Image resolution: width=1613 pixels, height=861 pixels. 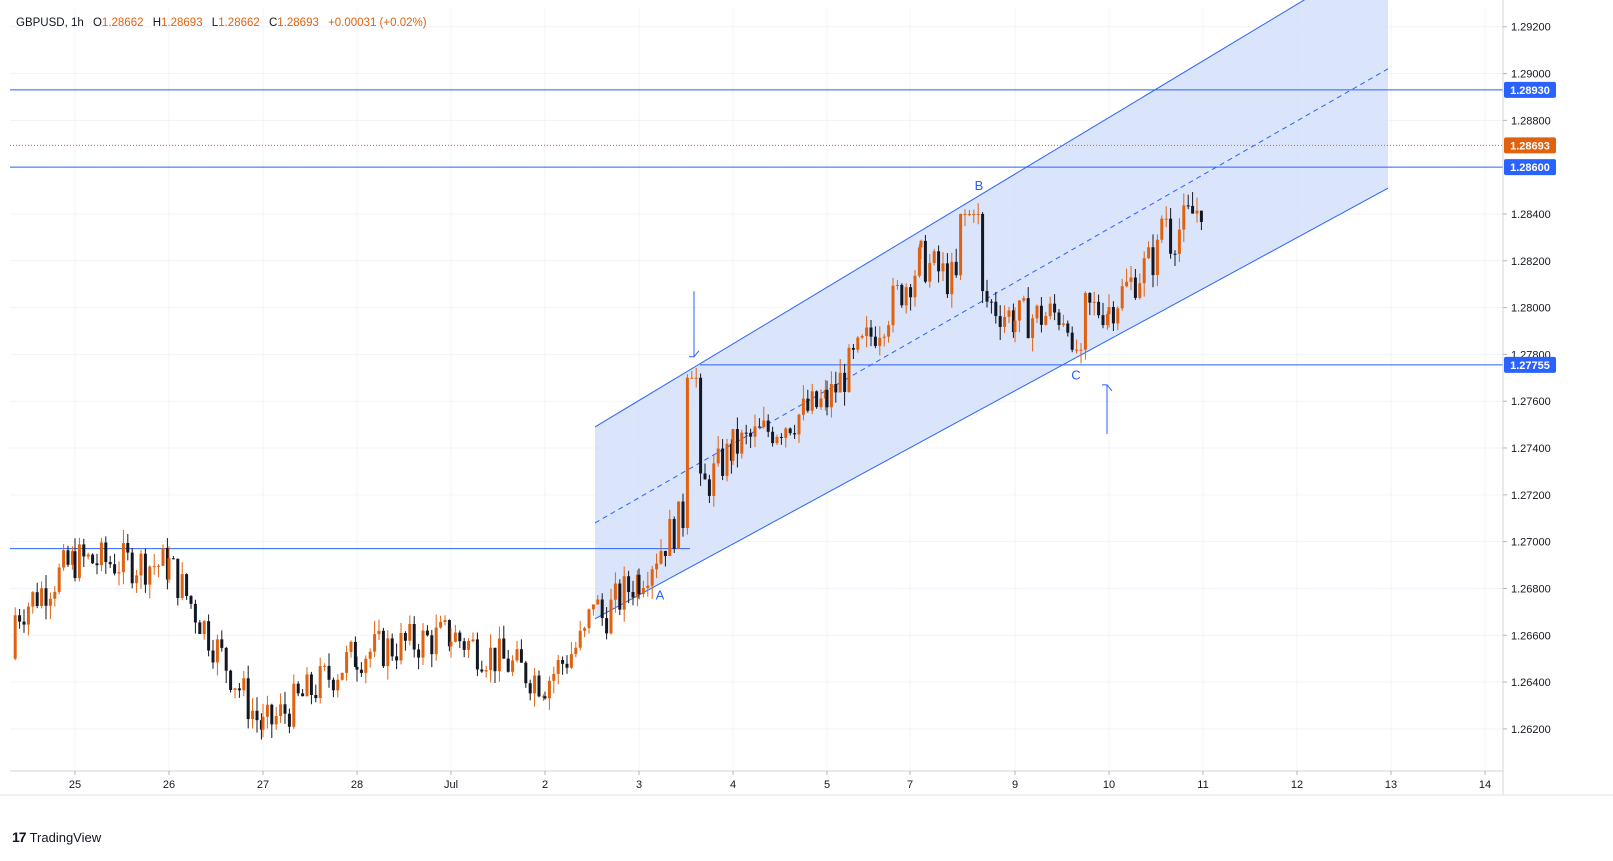 I want to click on y-tick-label: 1.26200, so click(x=1531, y=730).